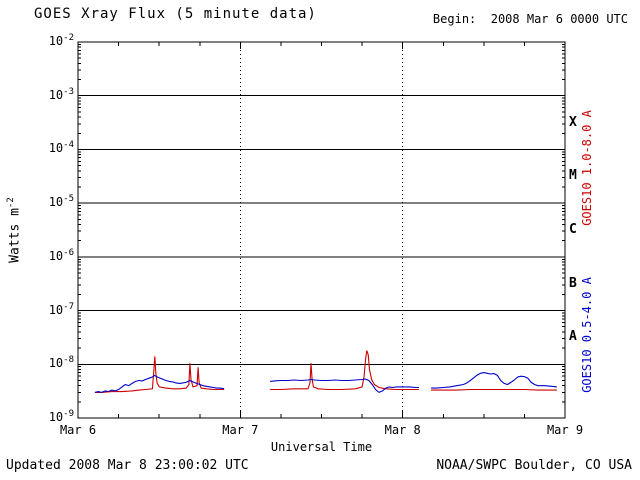 The height and width of the screenshot is (480, 640). What do you see at coordinates (11, 203) in the screenshot?
I see `y-axis-label-exponent: -2` at bounding box center [11, 203].